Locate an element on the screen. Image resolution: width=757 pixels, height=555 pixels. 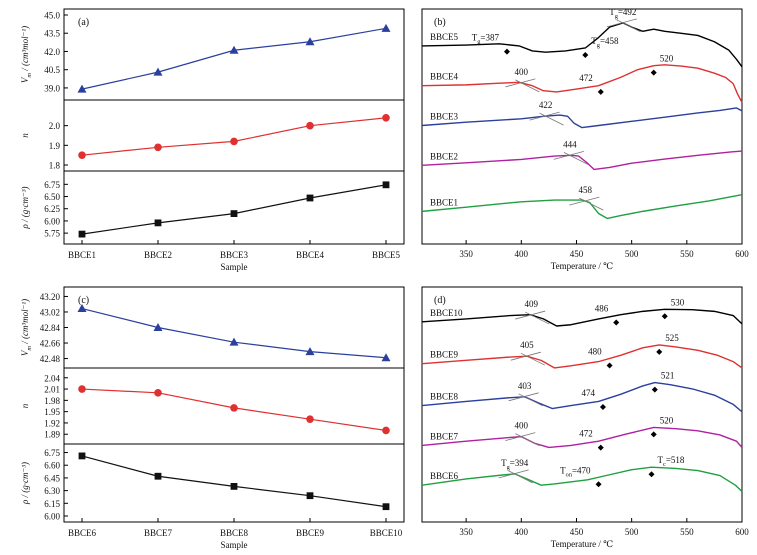
temperature-annotation: 520 is located at coordinates (667, 420).